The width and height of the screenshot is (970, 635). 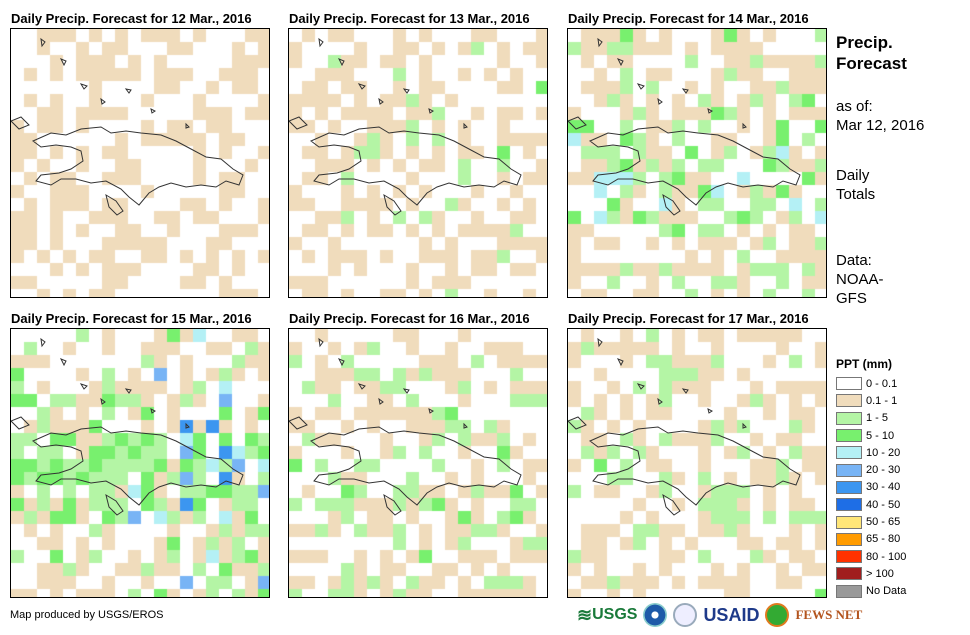 What do you see at coordinates (731, 614) in the screenshot?
I see `usaid-logo: USAID` at bounding box center [731, 614].